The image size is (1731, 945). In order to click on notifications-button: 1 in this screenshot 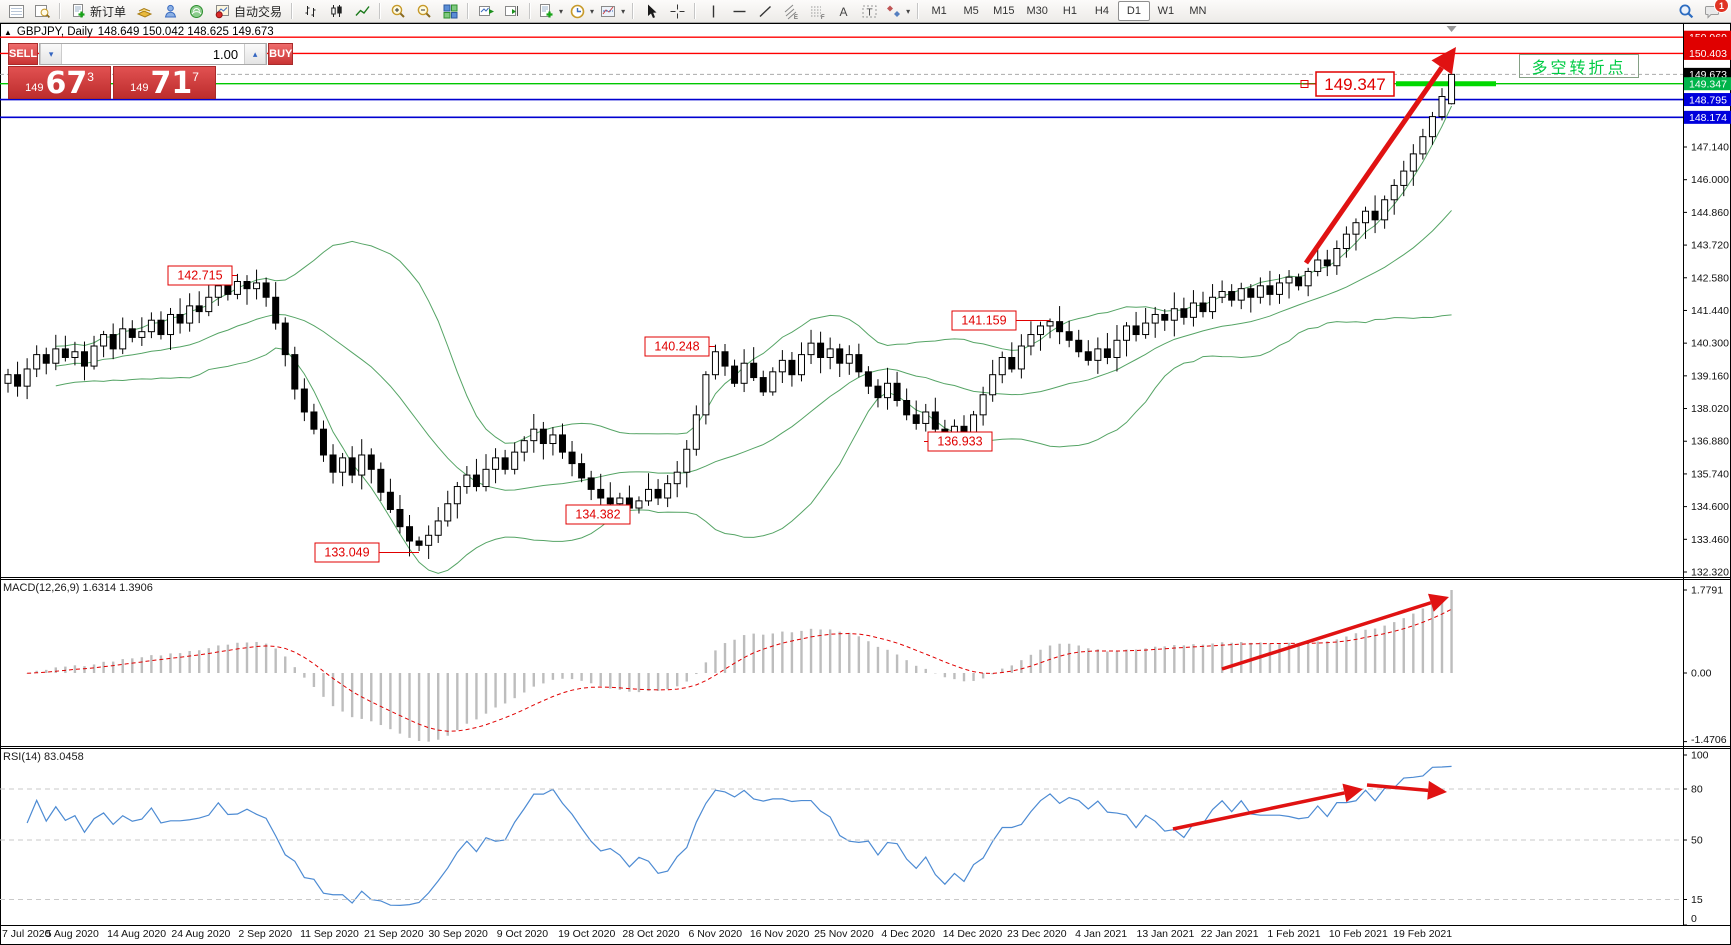, I will do `click(1714, 11)`.